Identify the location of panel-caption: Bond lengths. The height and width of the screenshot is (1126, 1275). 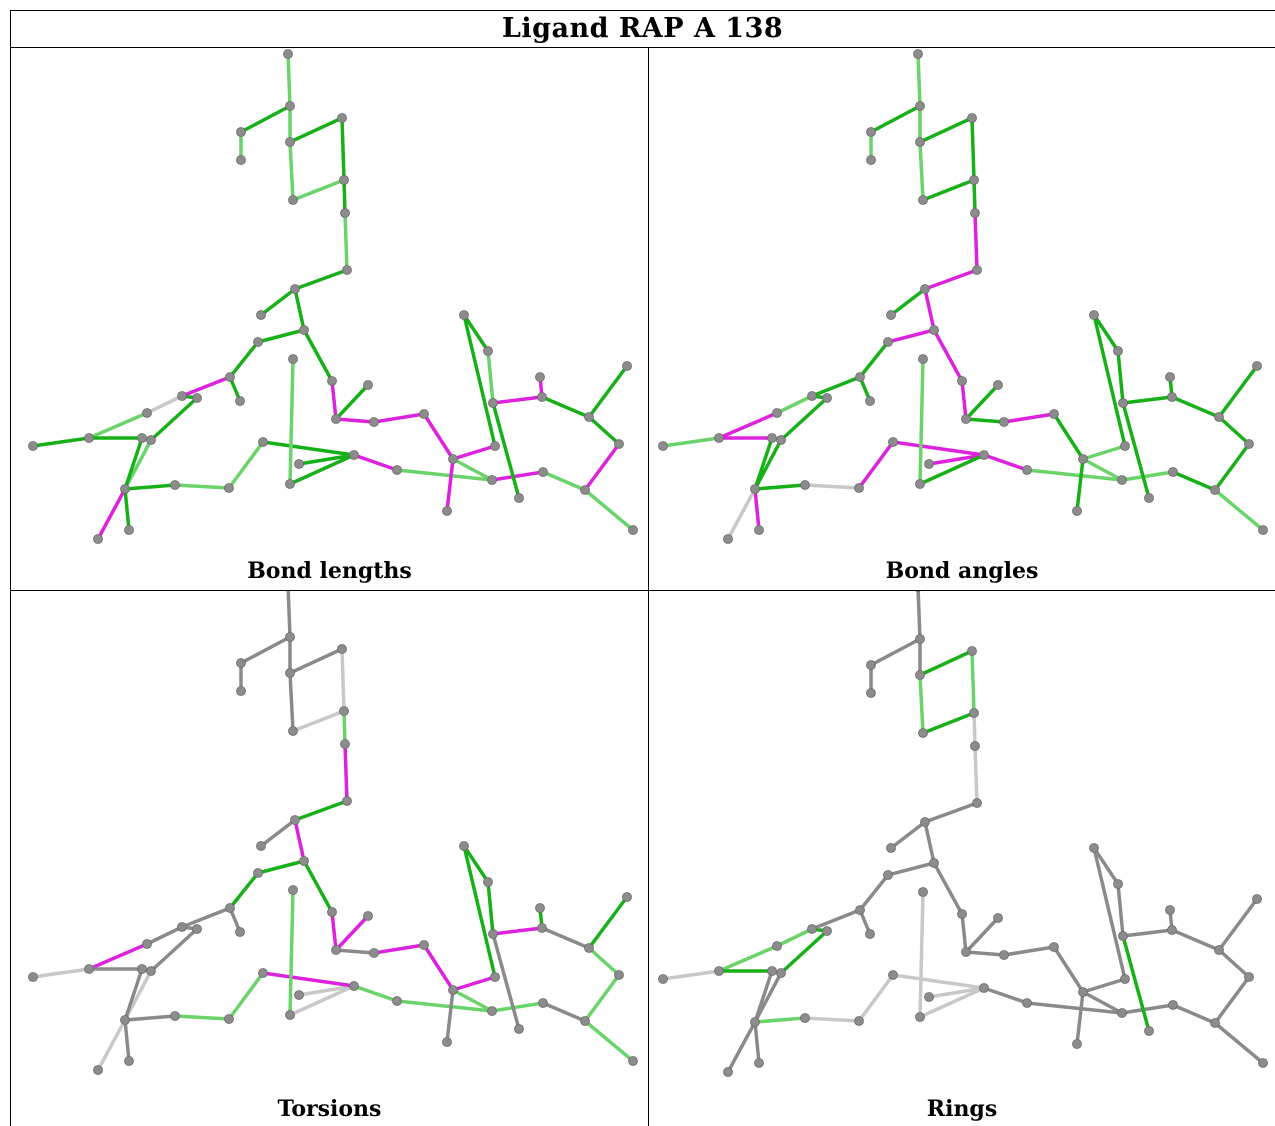
(329, 571).